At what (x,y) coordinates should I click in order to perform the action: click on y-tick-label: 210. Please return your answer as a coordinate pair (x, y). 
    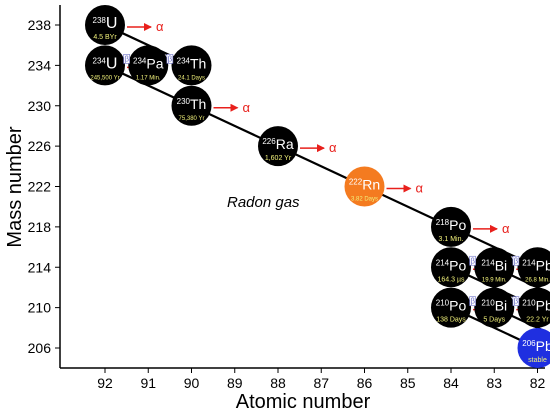
    Looking at the image, I should click on (40, 308).